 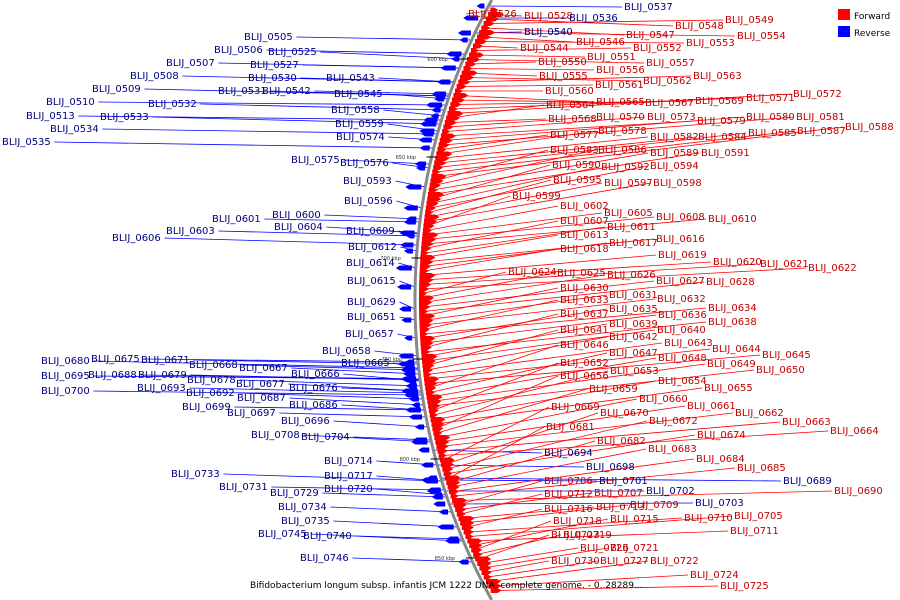 What do you see at coordinates (210, 393) in the screenshot?
I see `reverse-gene-label: BLIJ_0692` at bounding box center [210, 393].